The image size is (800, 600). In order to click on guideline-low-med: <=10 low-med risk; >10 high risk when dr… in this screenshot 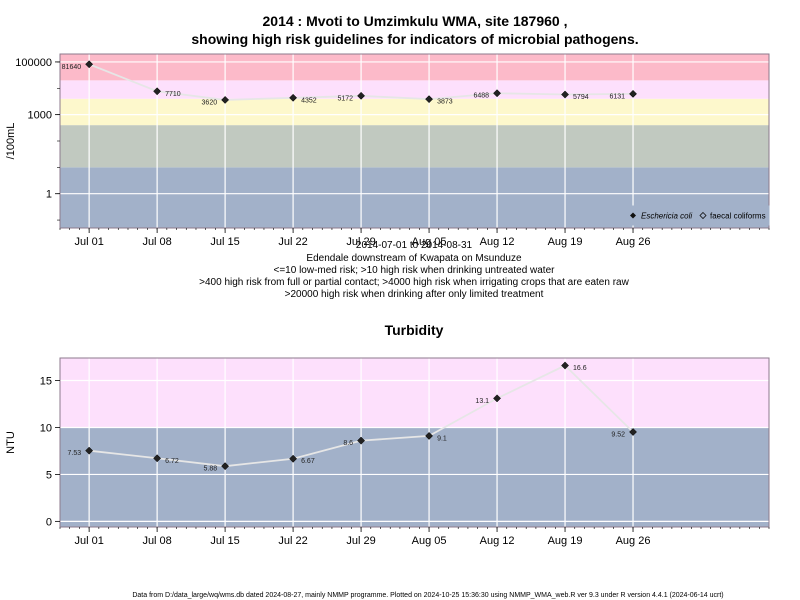, I will do `click(415, 270)`.